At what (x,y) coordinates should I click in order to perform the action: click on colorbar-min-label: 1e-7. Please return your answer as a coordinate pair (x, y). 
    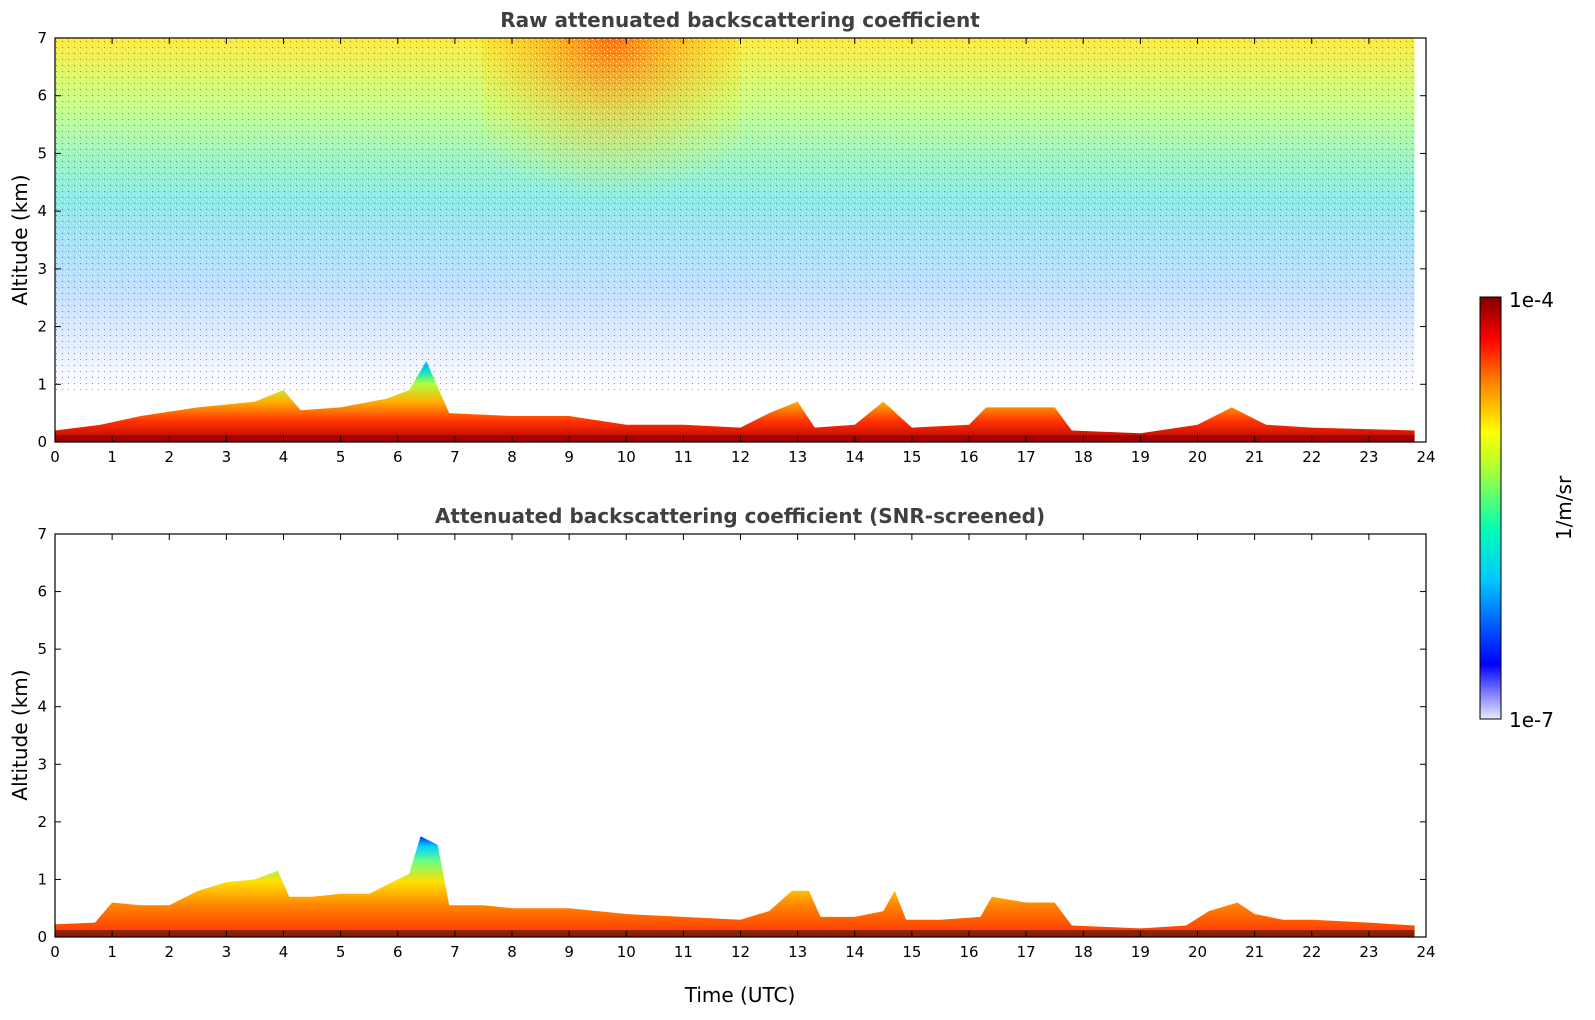
    Looking at the image, I should click on (1531, 720).